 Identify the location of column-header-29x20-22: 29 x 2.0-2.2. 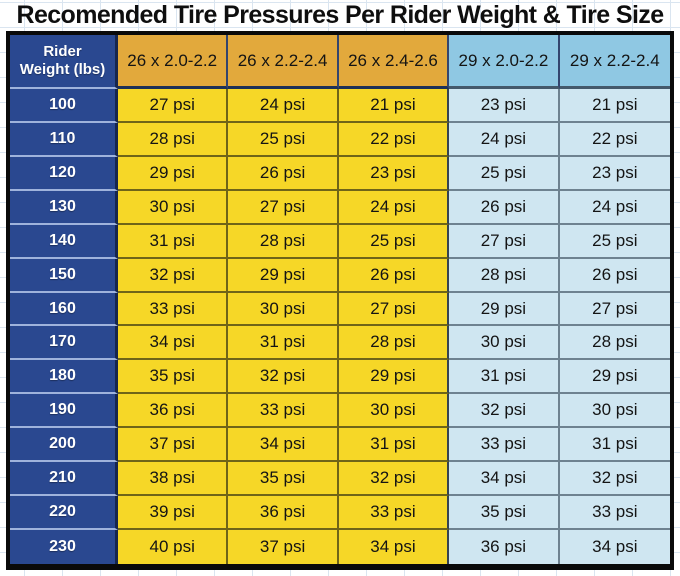
(504, 62).